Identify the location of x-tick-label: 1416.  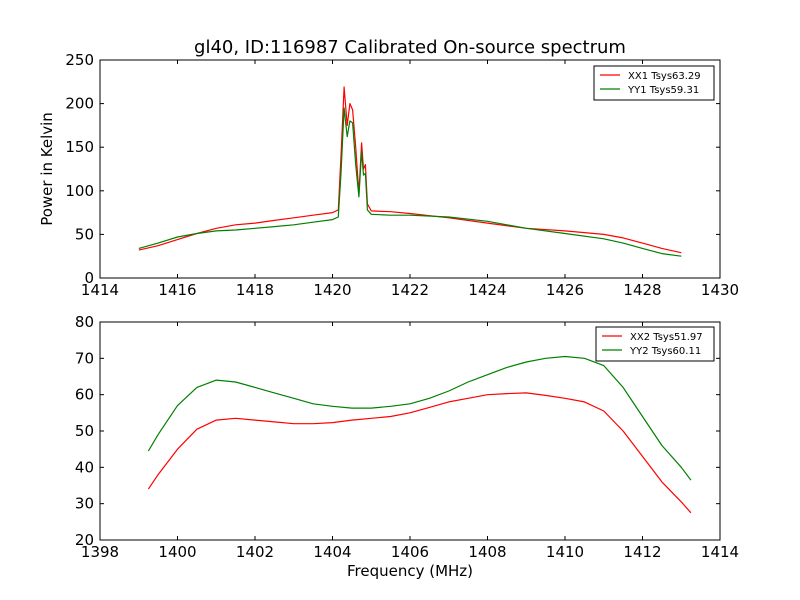
(177, 290).